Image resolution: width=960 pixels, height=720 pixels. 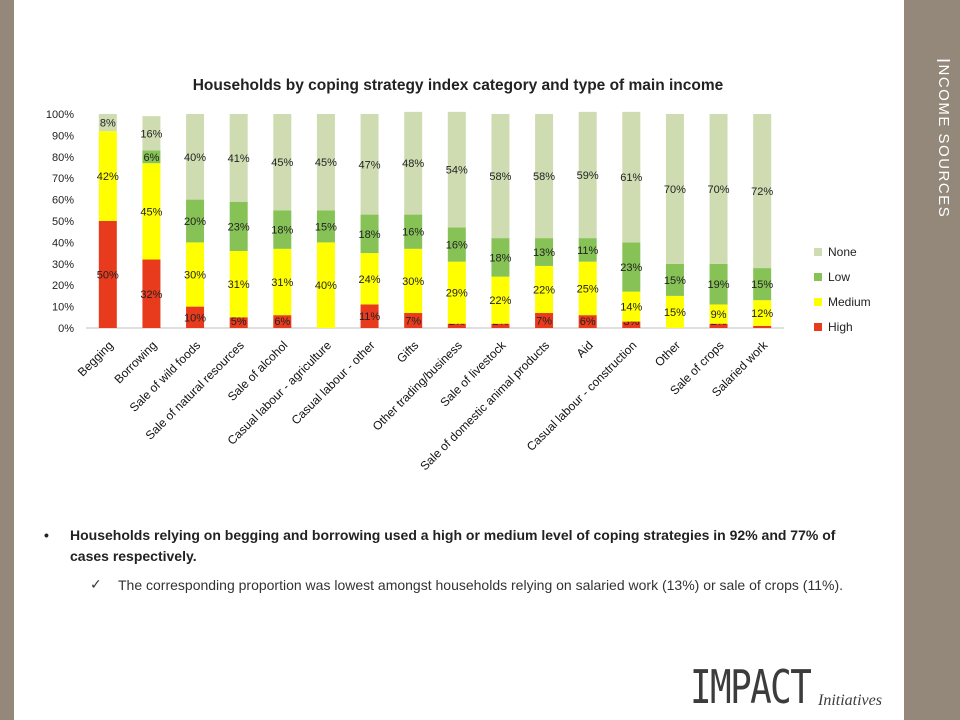 What do you see at coordinates (751, 687) in the screenshot?
I see `logo-main-text: IMPACT` at bounding box center [751, 687].